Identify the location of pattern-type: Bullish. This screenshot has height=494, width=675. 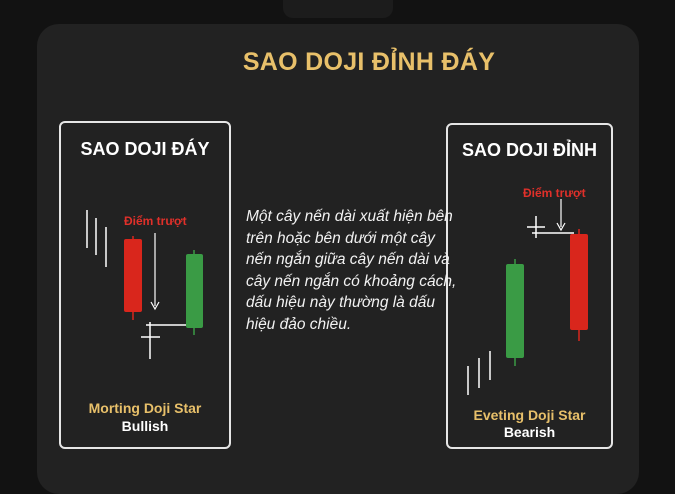
(145, 426).